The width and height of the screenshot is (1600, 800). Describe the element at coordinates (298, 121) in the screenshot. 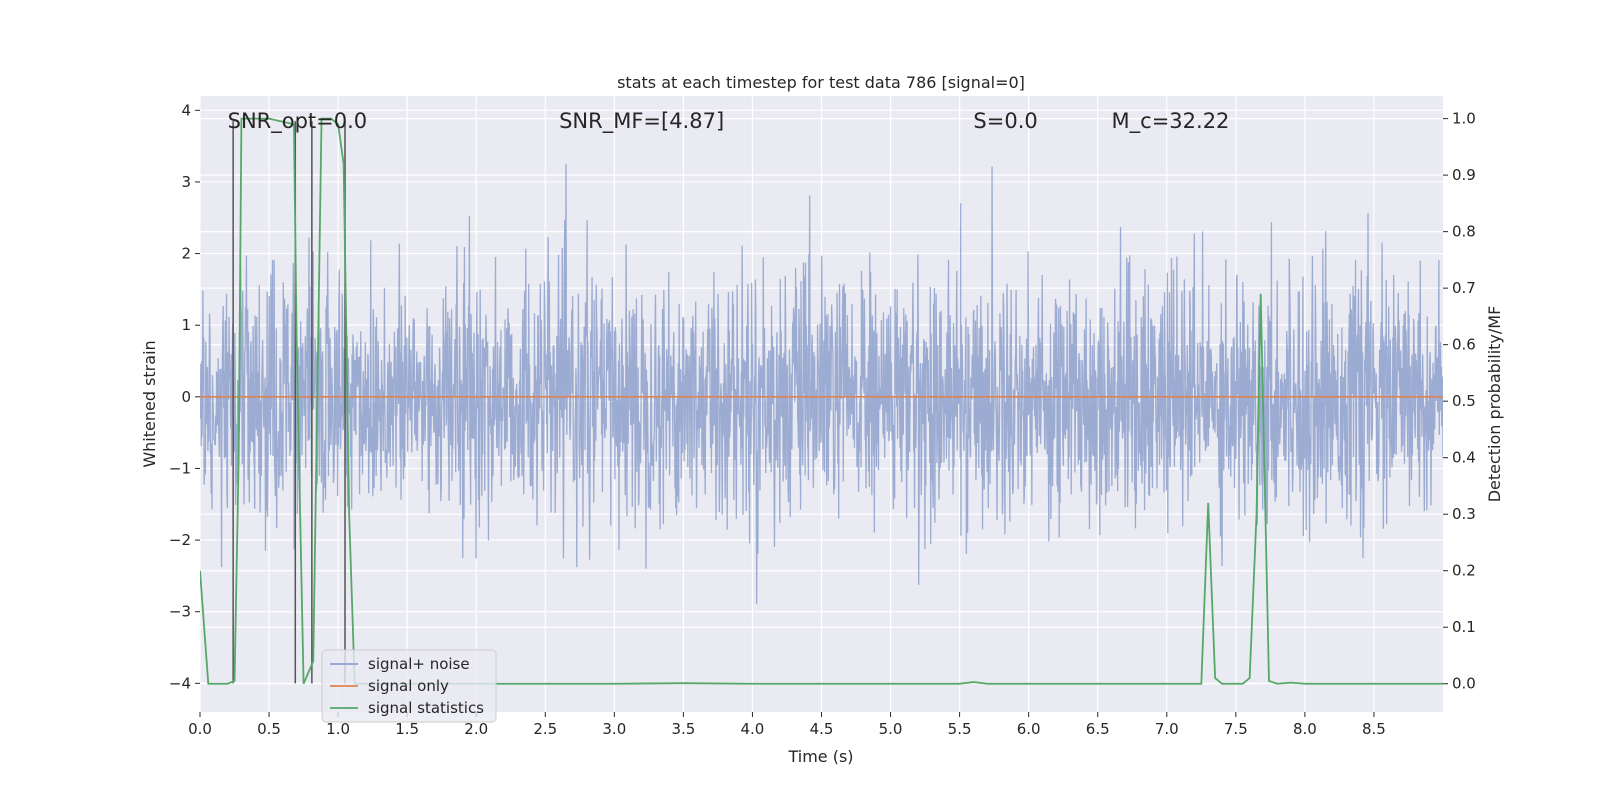

I see `annotation-text: SNR_opt=0.0` at that location.